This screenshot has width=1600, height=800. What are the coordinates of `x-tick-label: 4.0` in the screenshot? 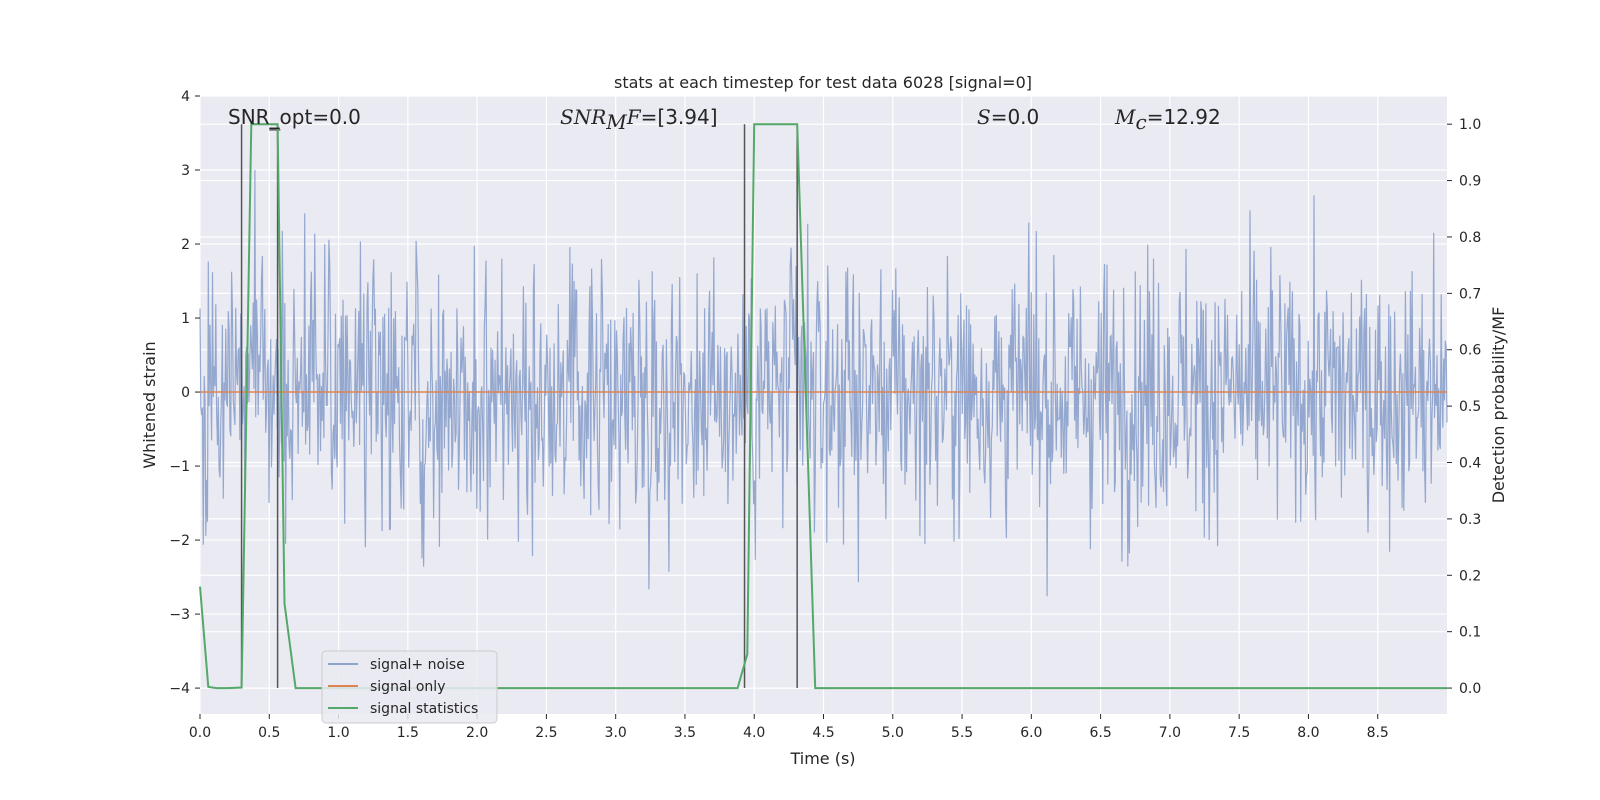 It's located at (754, 733).